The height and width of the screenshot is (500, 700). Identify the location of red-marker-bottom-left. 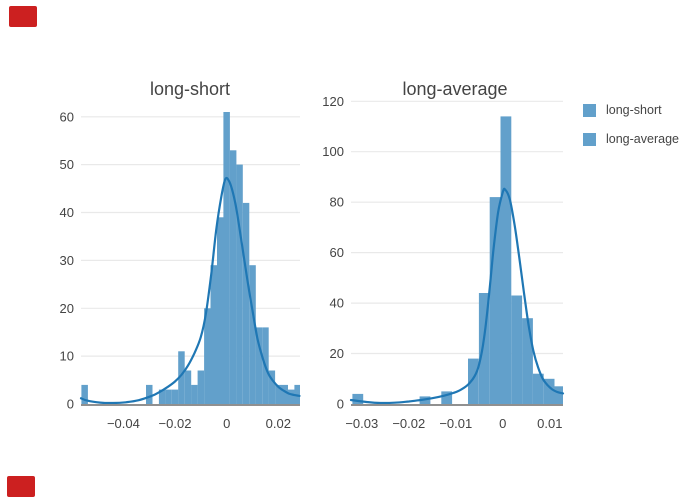
(21, 486).